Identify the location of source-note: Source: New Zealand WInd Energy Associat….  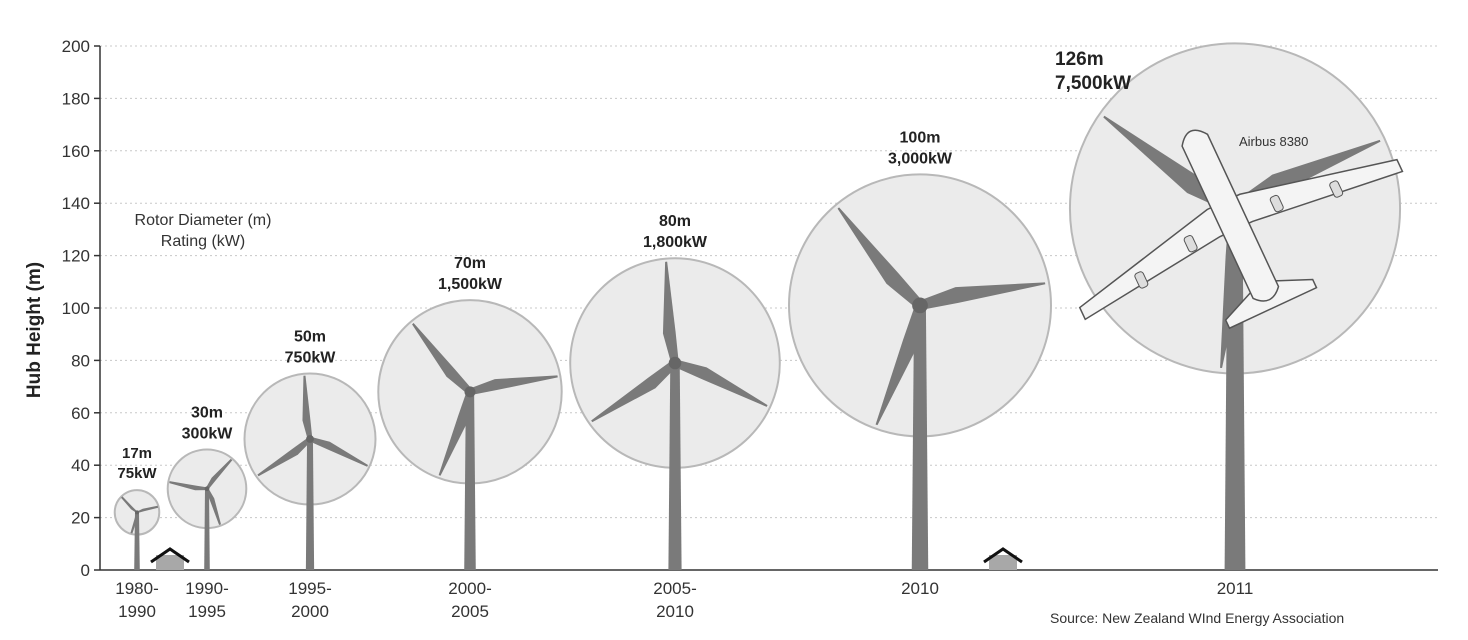
(1197, 618).